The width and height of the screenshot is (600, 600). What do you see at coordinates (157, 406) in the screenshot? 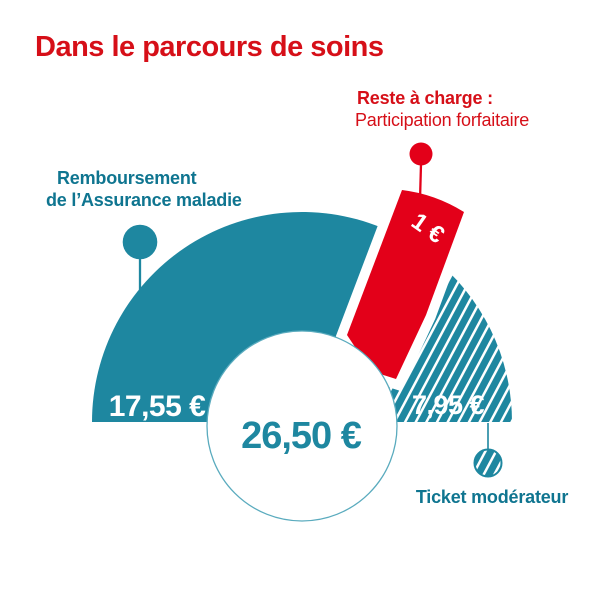
I see `teal-segment-value: 17,55 €` at bounding box center [157, 406].